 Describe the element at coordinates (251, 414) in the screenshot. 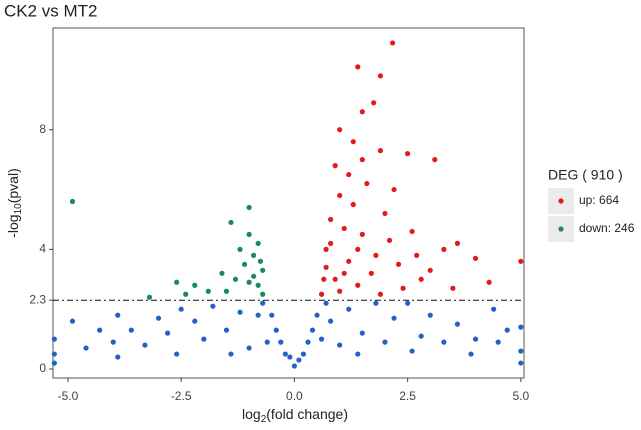

I see `x-title-part: log` at that location.